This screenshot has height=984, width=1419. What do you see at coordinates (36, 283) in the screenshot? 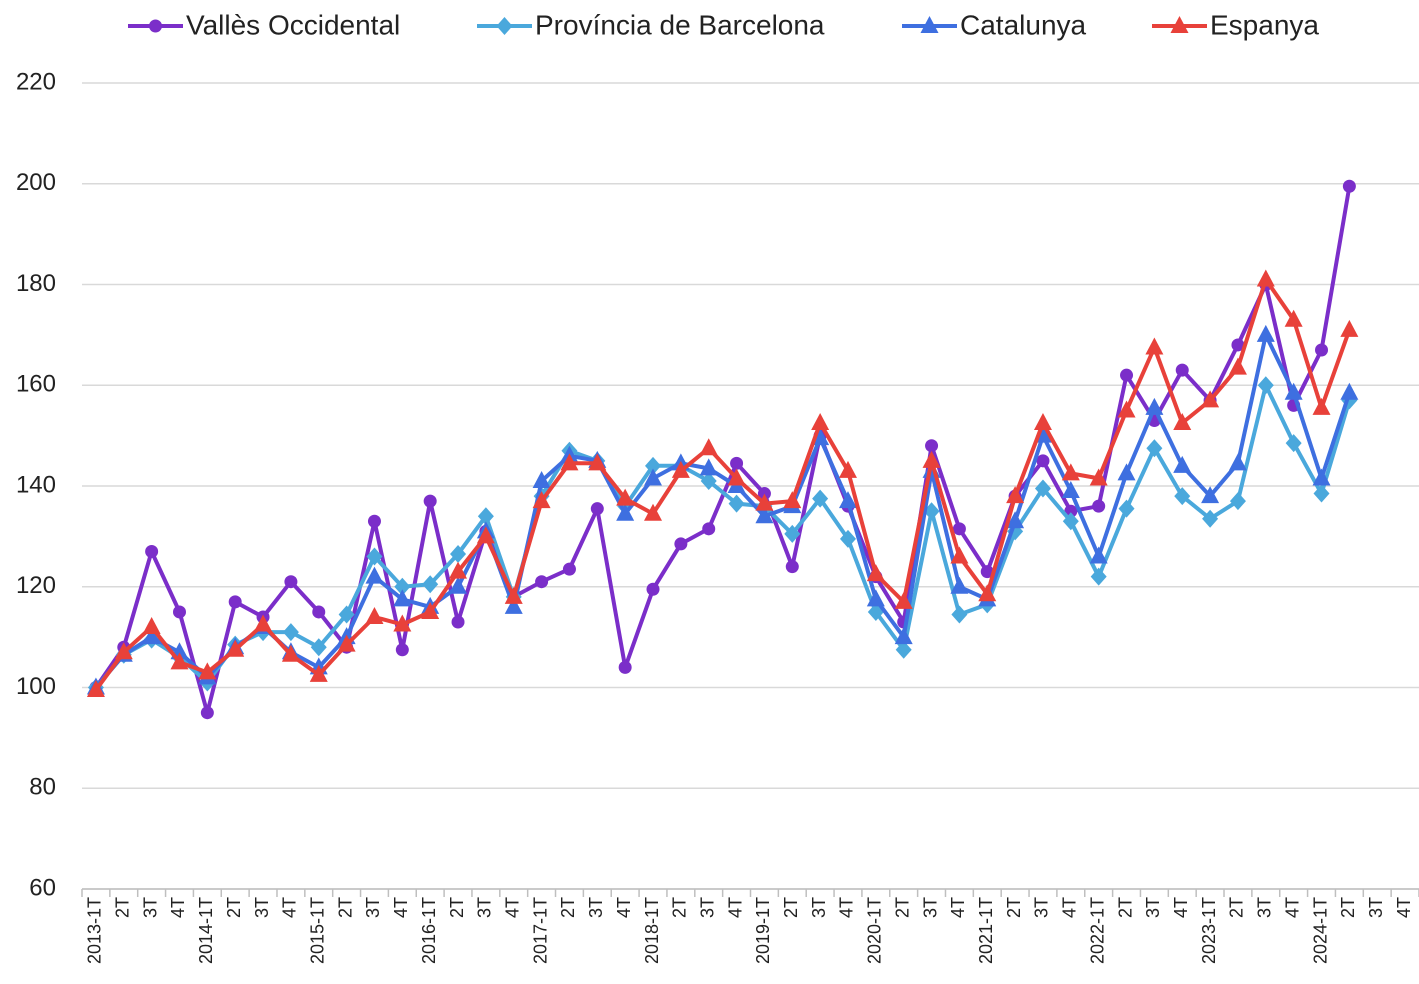
I see `y-tick-label: 180` at bounding box center [36, 283].